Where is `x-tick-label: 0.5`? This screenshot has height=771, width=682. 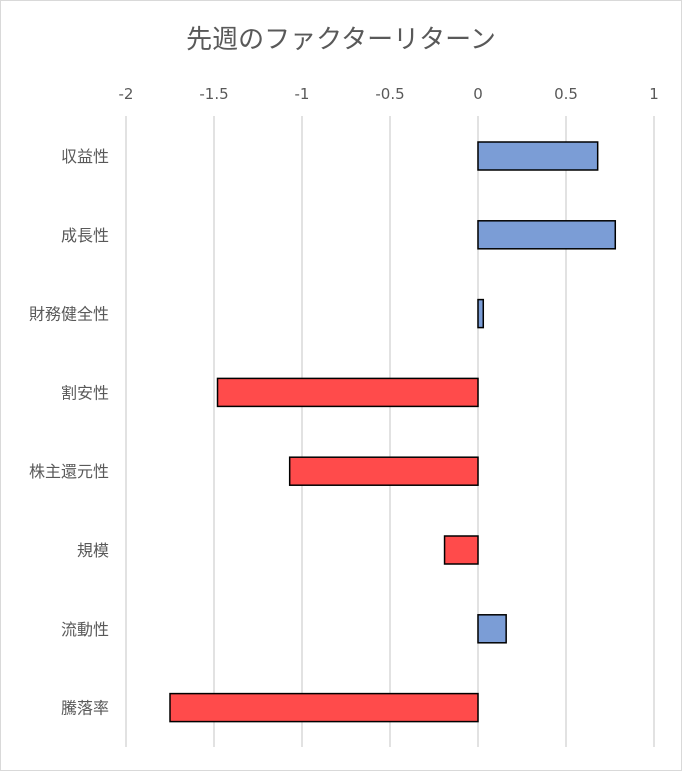 x-tick-label: 0.5 is located at coordinates (566, 94).